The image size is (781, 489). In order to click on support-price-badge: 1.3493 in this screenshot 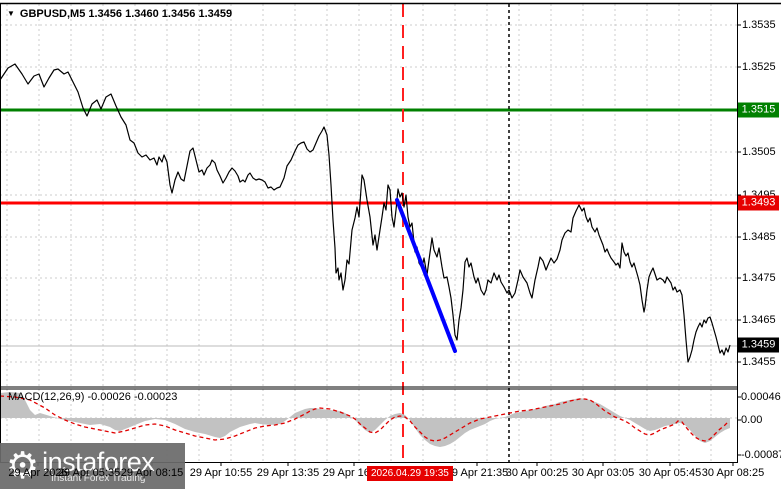, I will do `click(758, 203)`.